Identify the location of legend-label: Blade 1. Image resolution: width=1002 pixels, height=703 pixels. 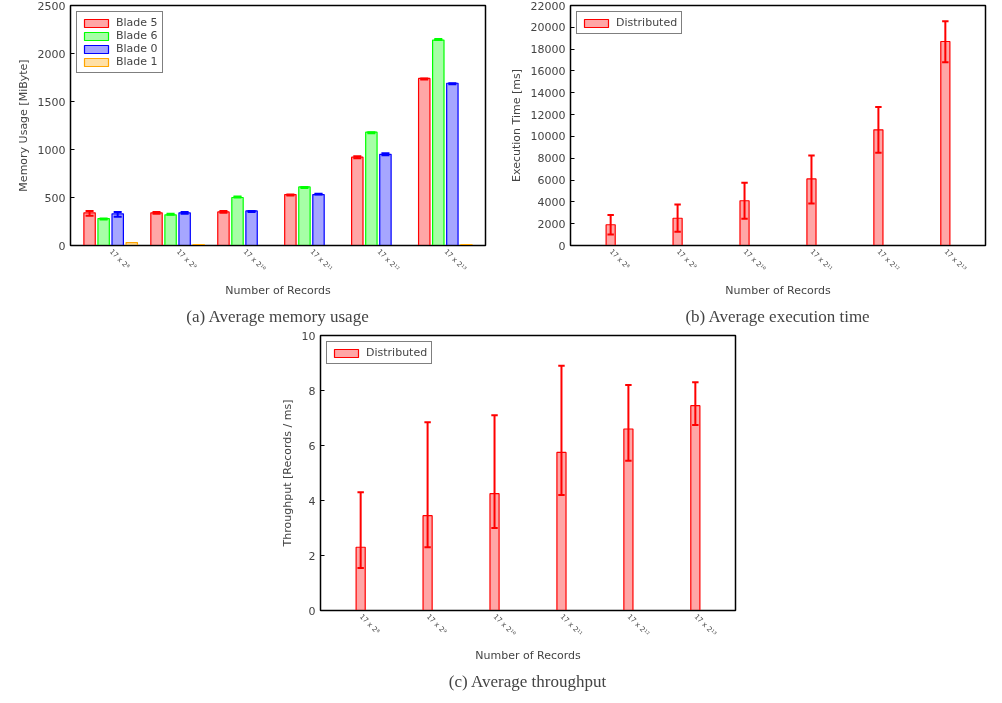
(137, 61).